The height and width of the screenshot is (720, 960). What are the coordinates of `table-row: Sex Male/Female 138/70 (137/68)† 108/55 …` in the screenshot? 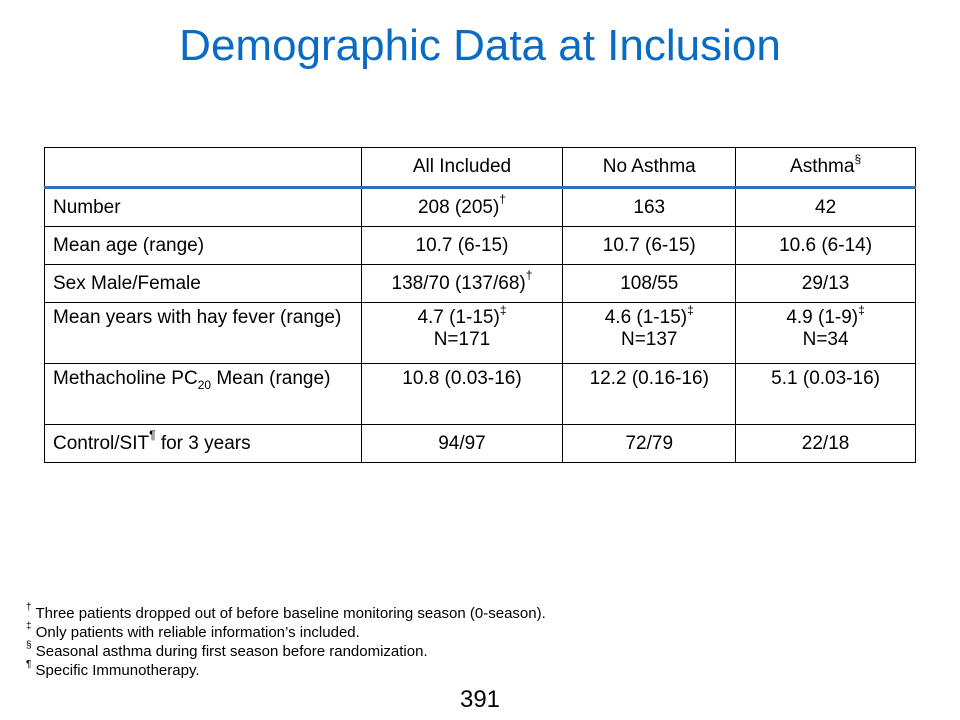 It's located at (480, 283).